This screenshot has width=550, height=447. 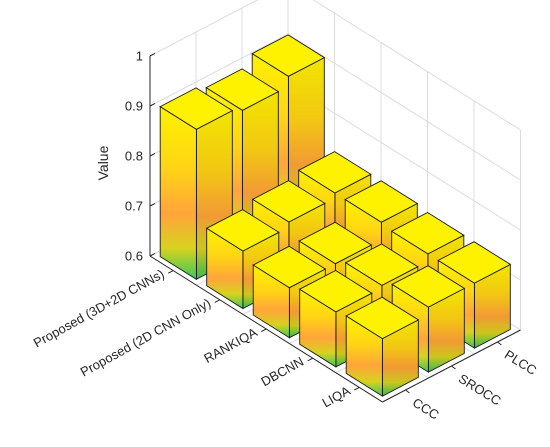 I want to click on metric-label: SROCC, so click(x=480, y=390).